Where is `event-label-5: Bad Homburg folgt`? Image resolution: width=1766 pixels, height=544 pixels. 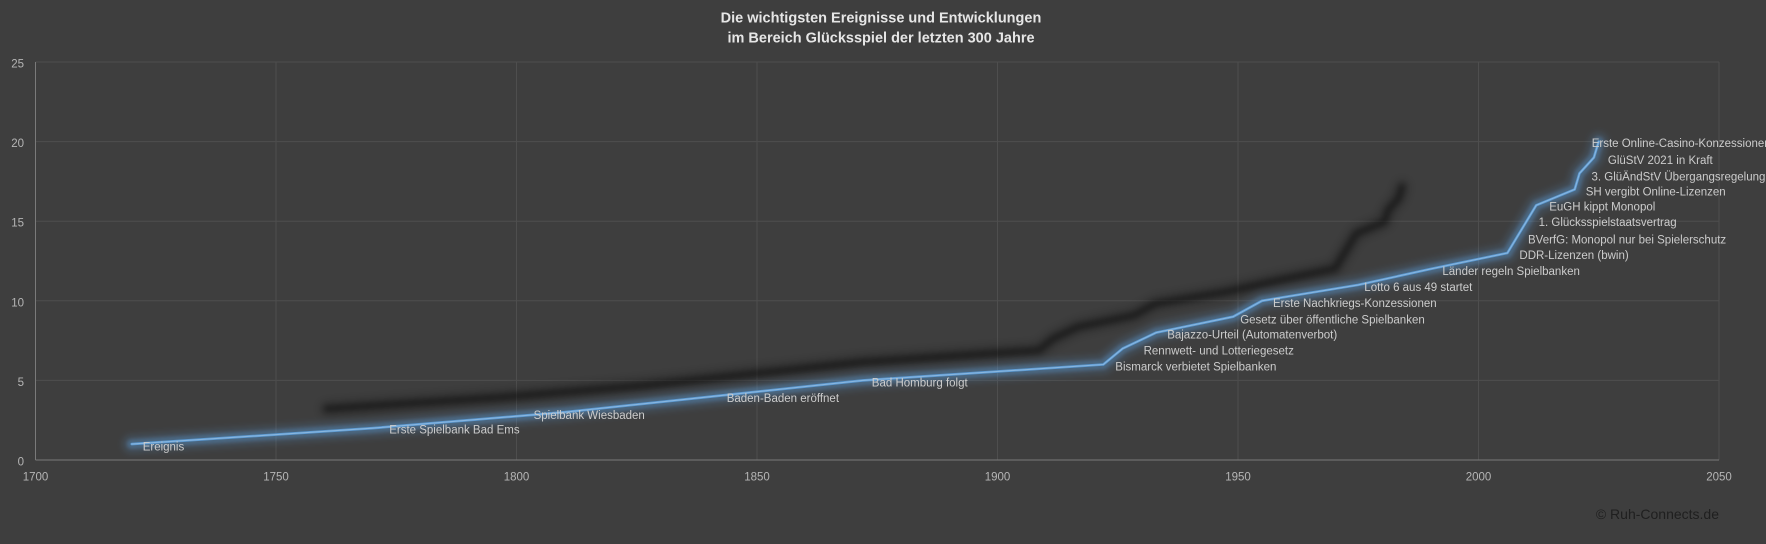 event-label-5: Bad Homburg folgt is located at coordinates (920, 384).